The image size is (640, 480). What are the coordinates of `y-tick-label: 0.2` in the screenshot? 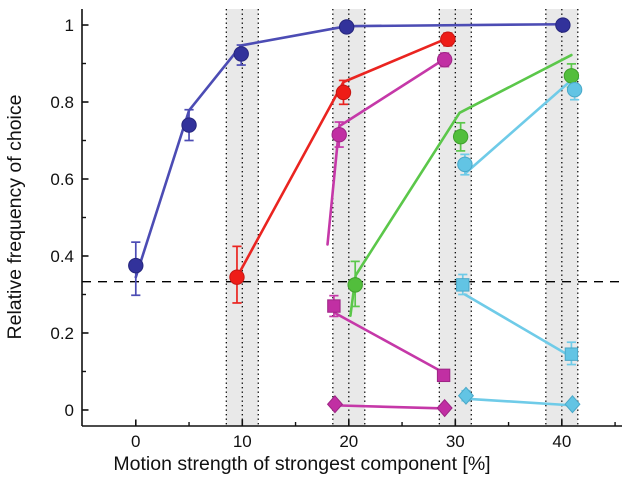 It's located at (62, 333).